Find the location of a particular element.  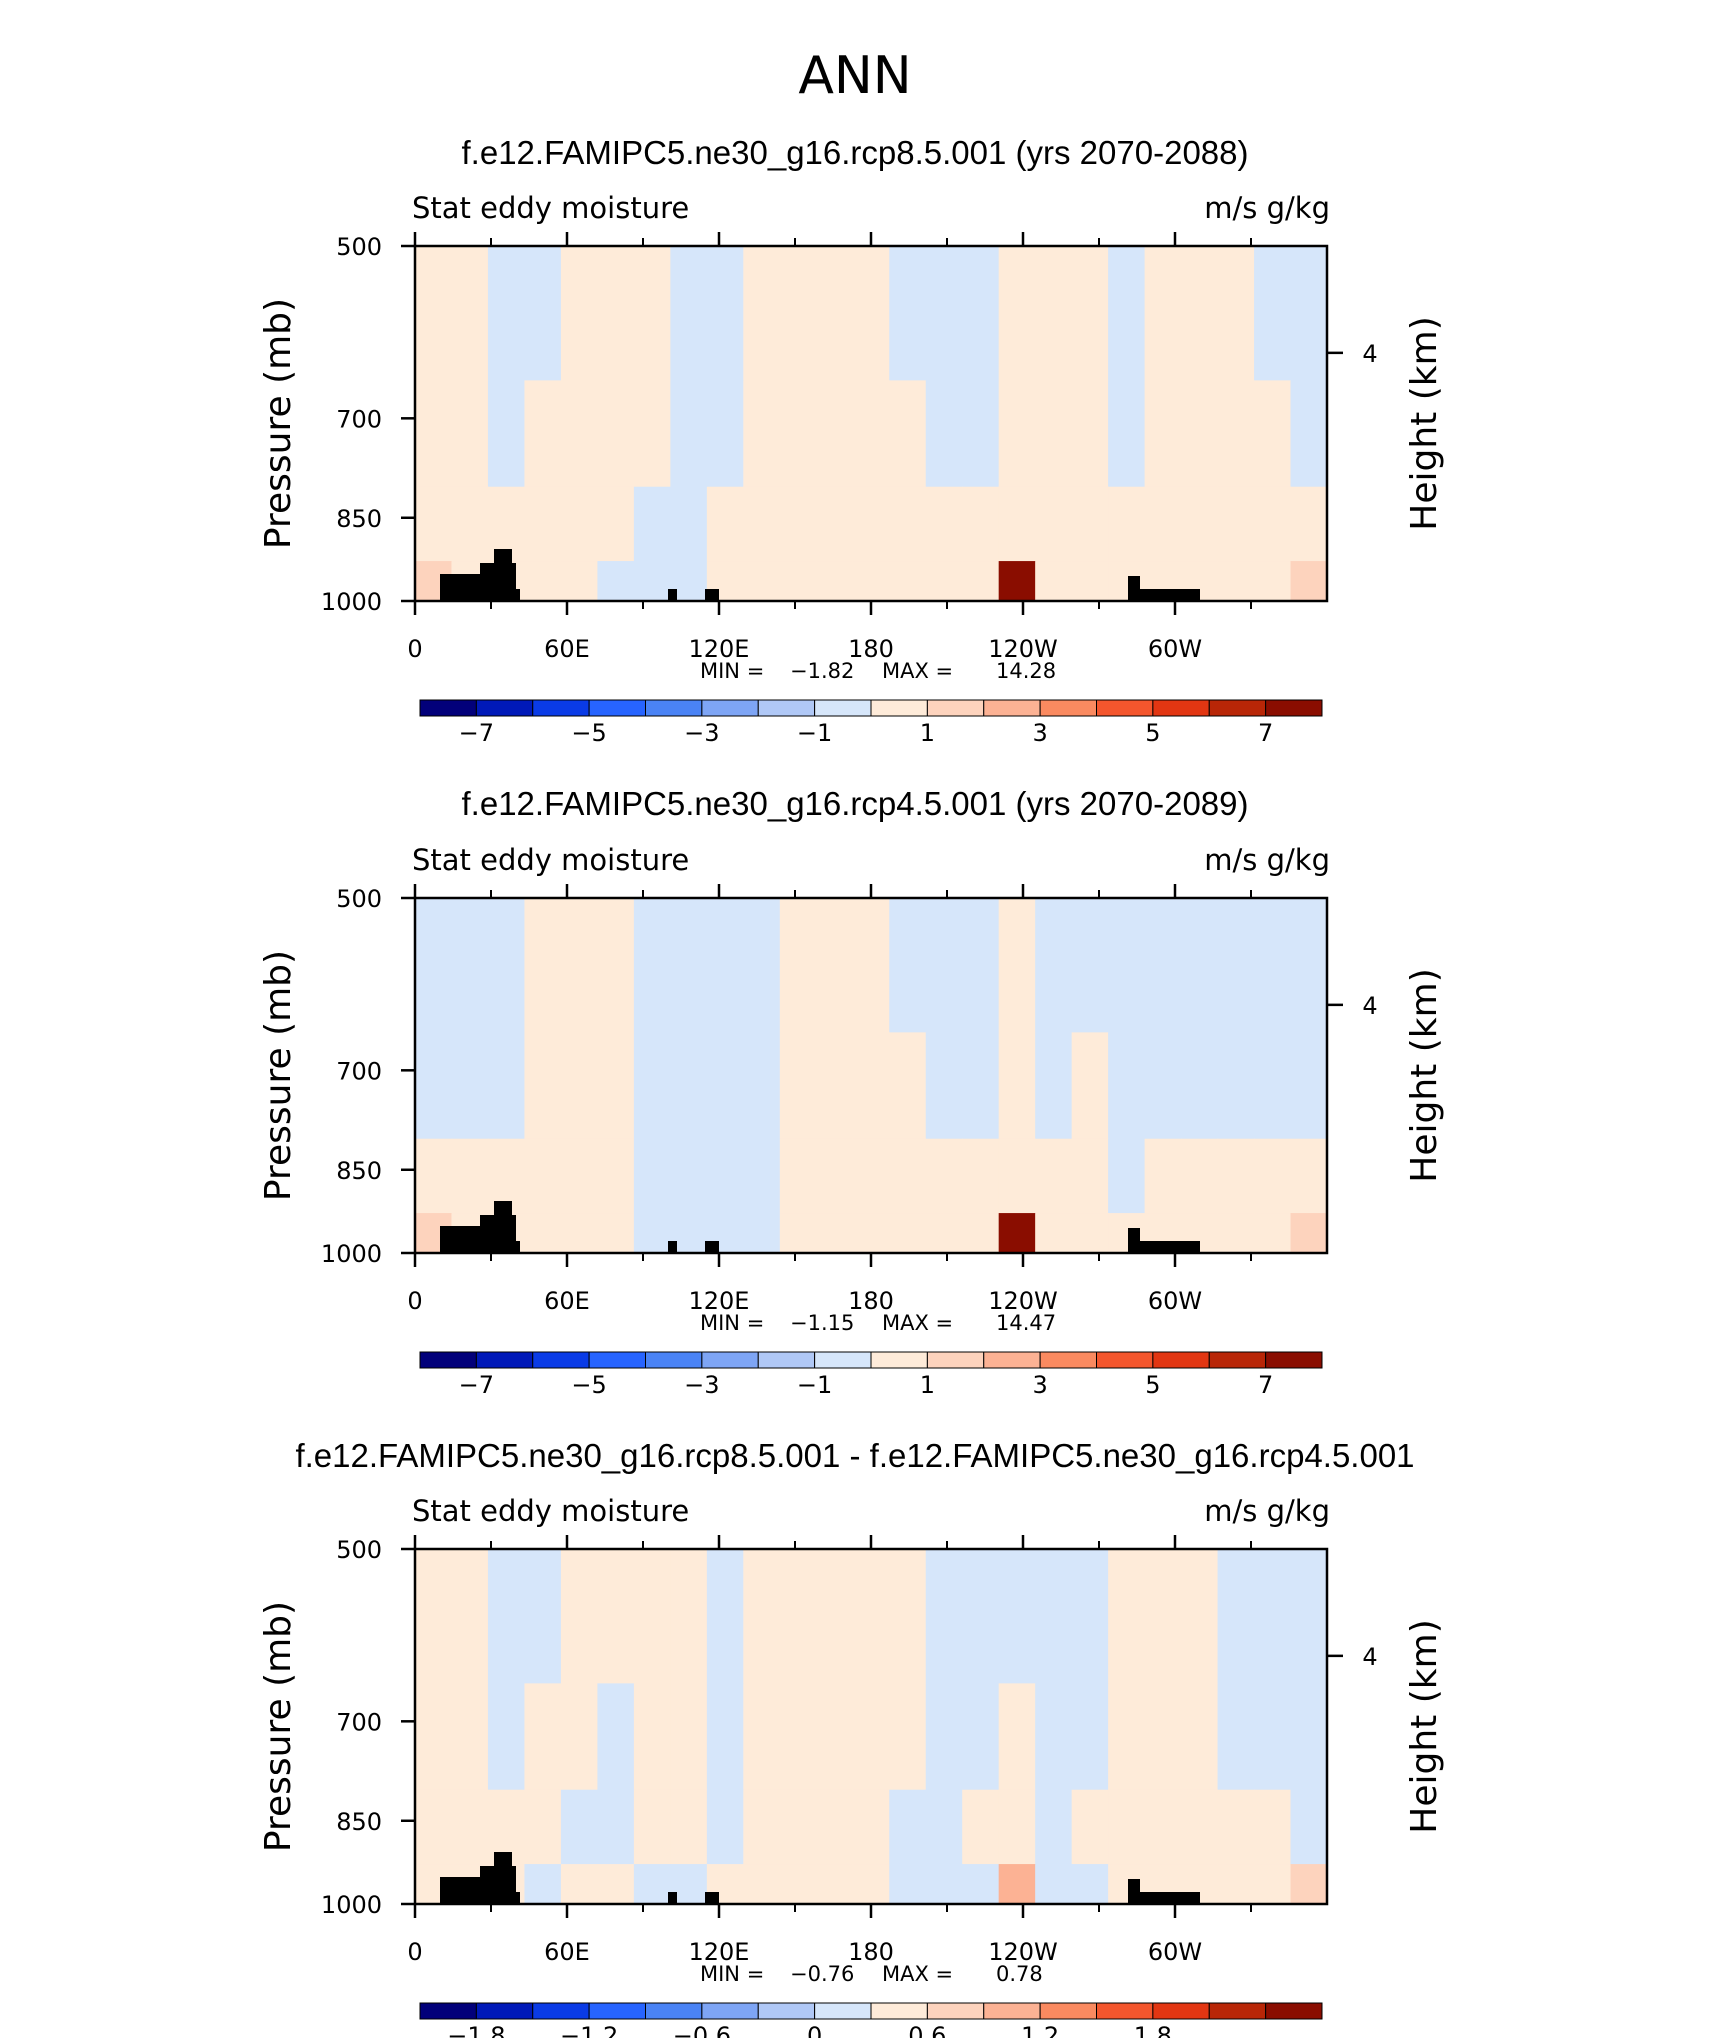

units-label: m/s g/kg is located at coordinates (1267, 1511).